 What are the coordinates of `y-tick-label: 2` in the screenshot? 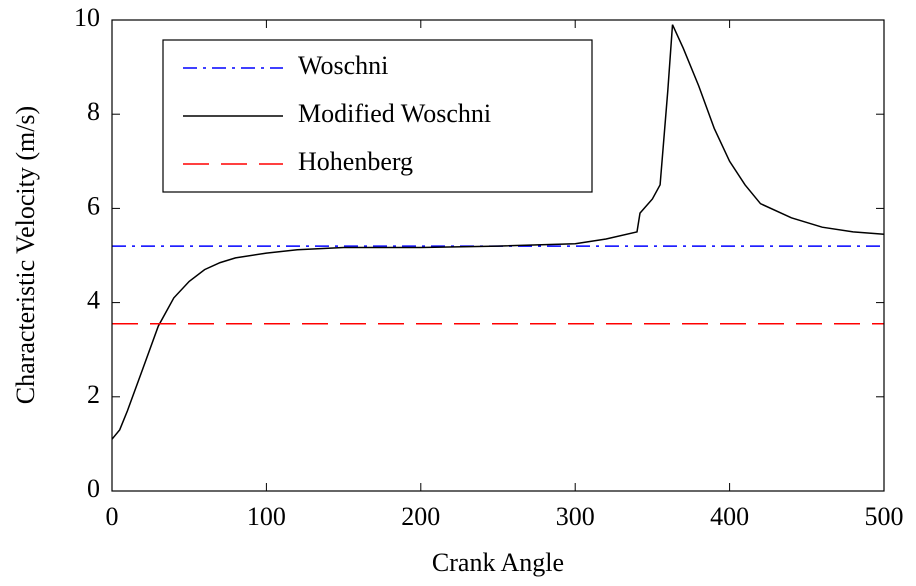 It's located at (93, 394).